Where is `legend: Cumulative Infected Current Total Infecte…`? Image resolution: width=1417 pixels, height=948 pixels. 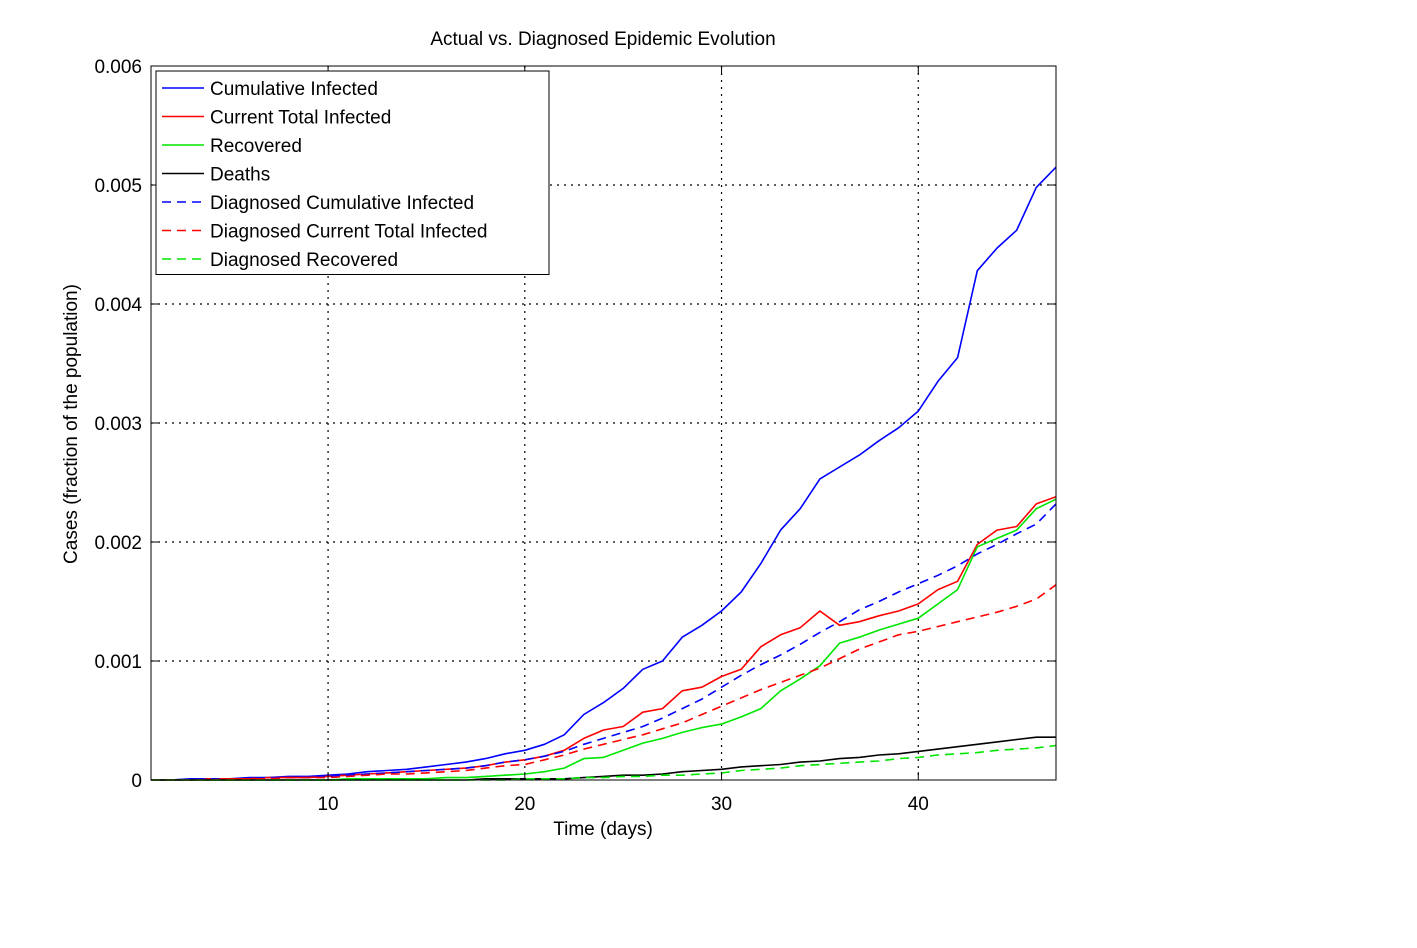 legend: Cumulative Infected Current Total Infecte… is located at coordinates (352, 172).